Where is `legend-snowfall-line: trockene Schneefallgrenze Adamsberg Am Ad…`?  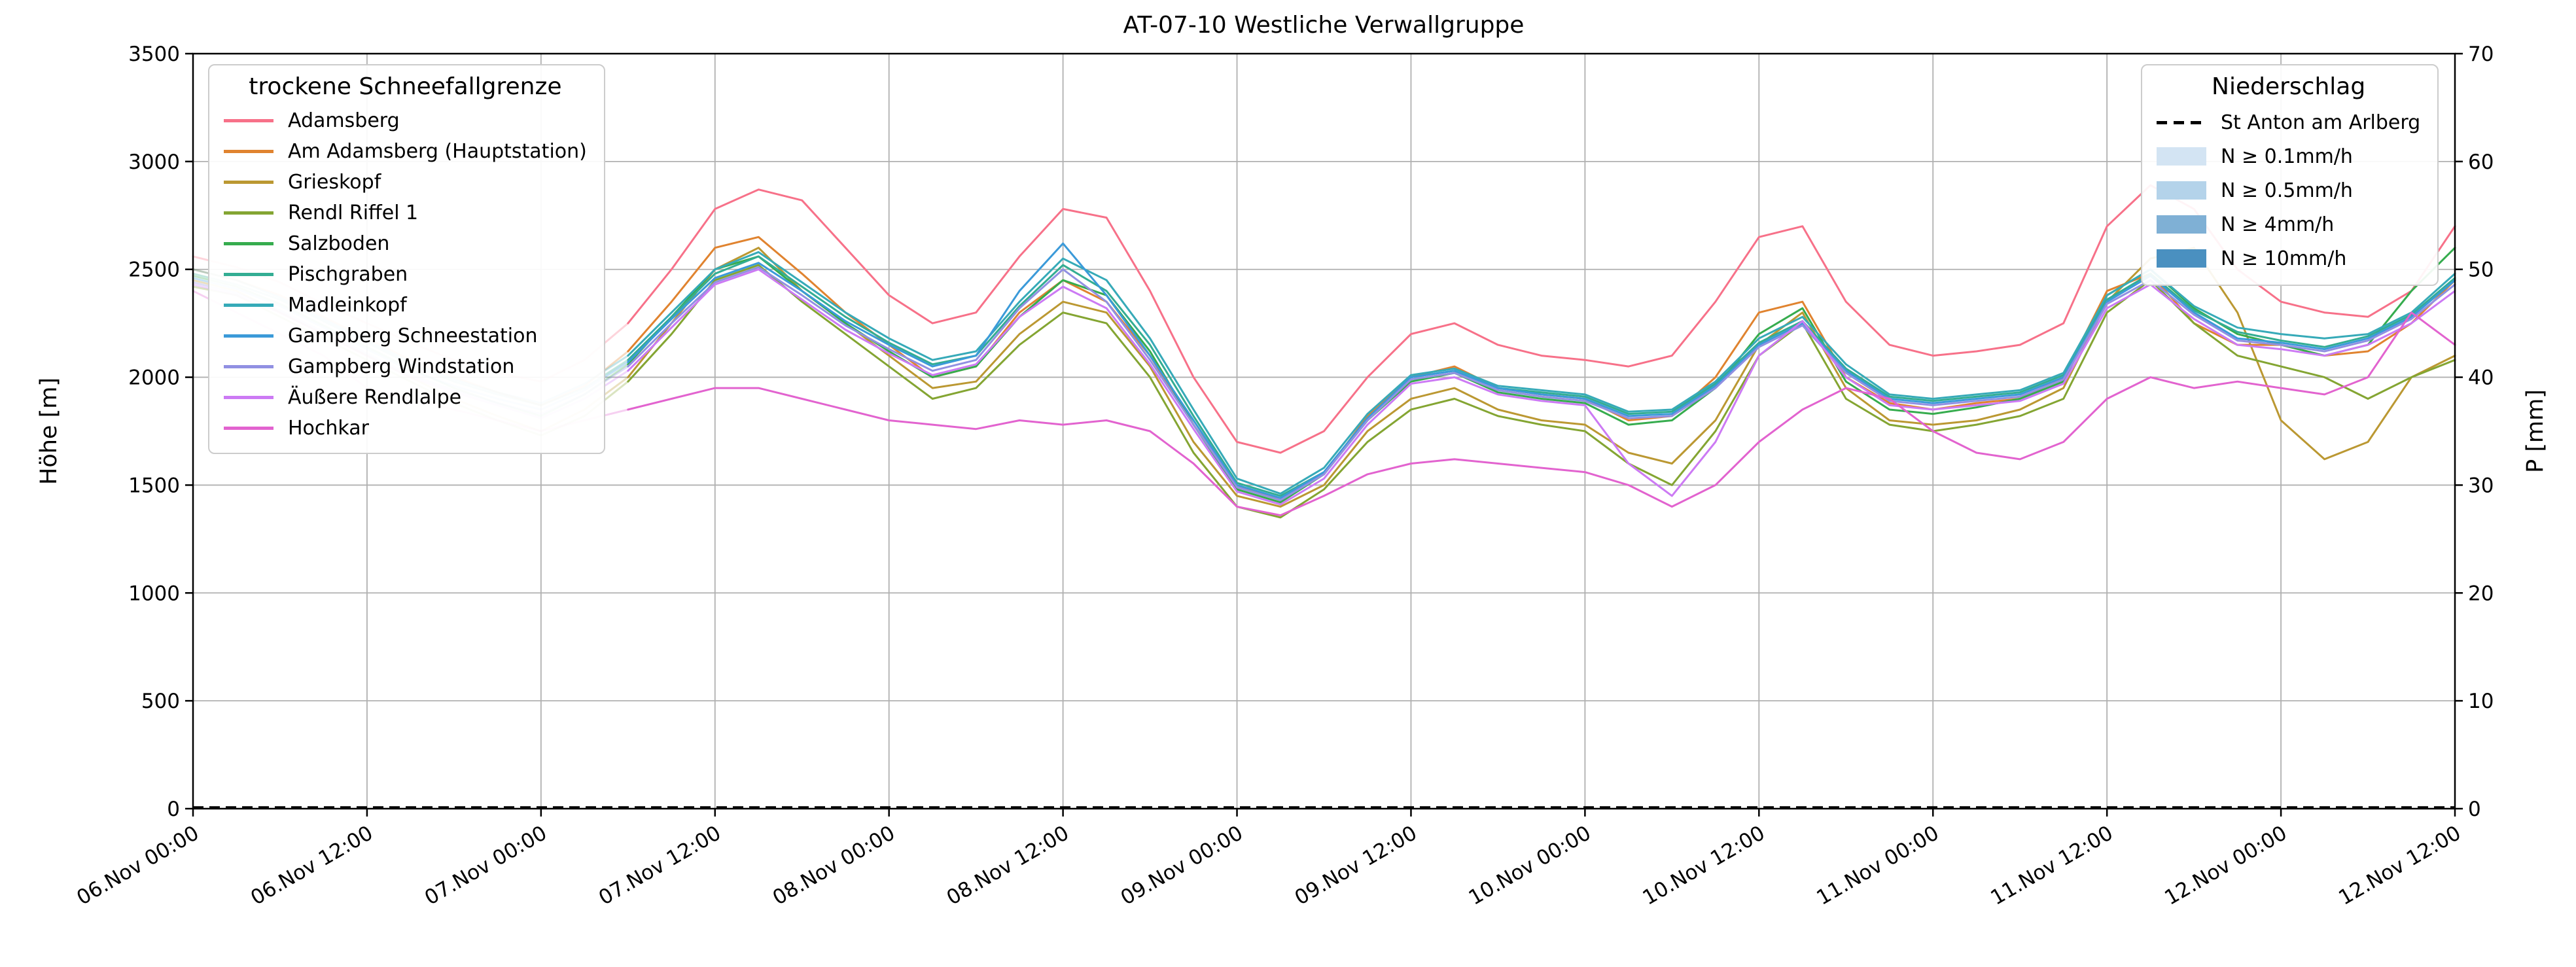 legend-snowfall-line: trockene Schneefallgrenze Adamsberg Am Ad… is located at coordinates (406, 259).